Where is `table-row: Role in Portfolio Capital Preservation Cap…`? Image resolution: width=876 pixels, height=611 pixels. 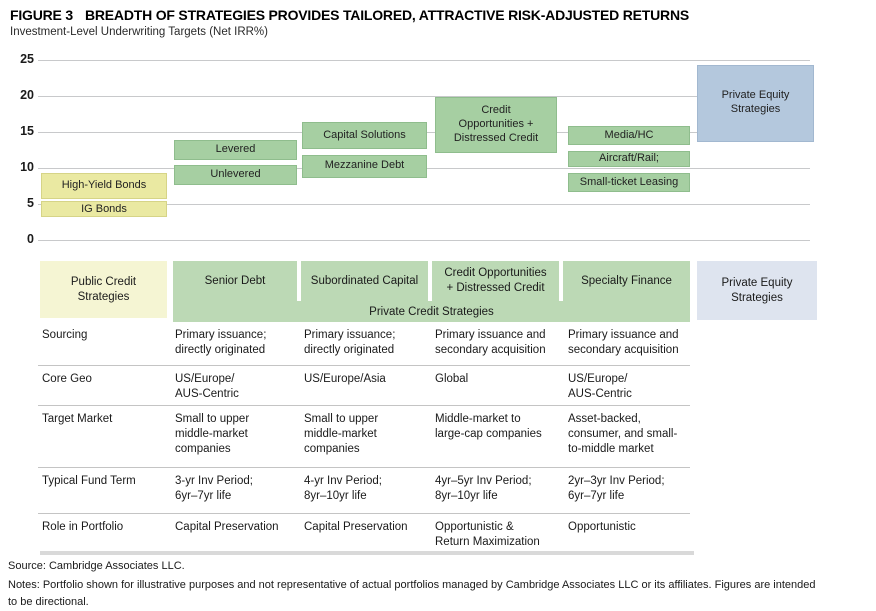
table-row: Role in Portfolio Capital Preservation Cap… is located at coordinates (364, 532).